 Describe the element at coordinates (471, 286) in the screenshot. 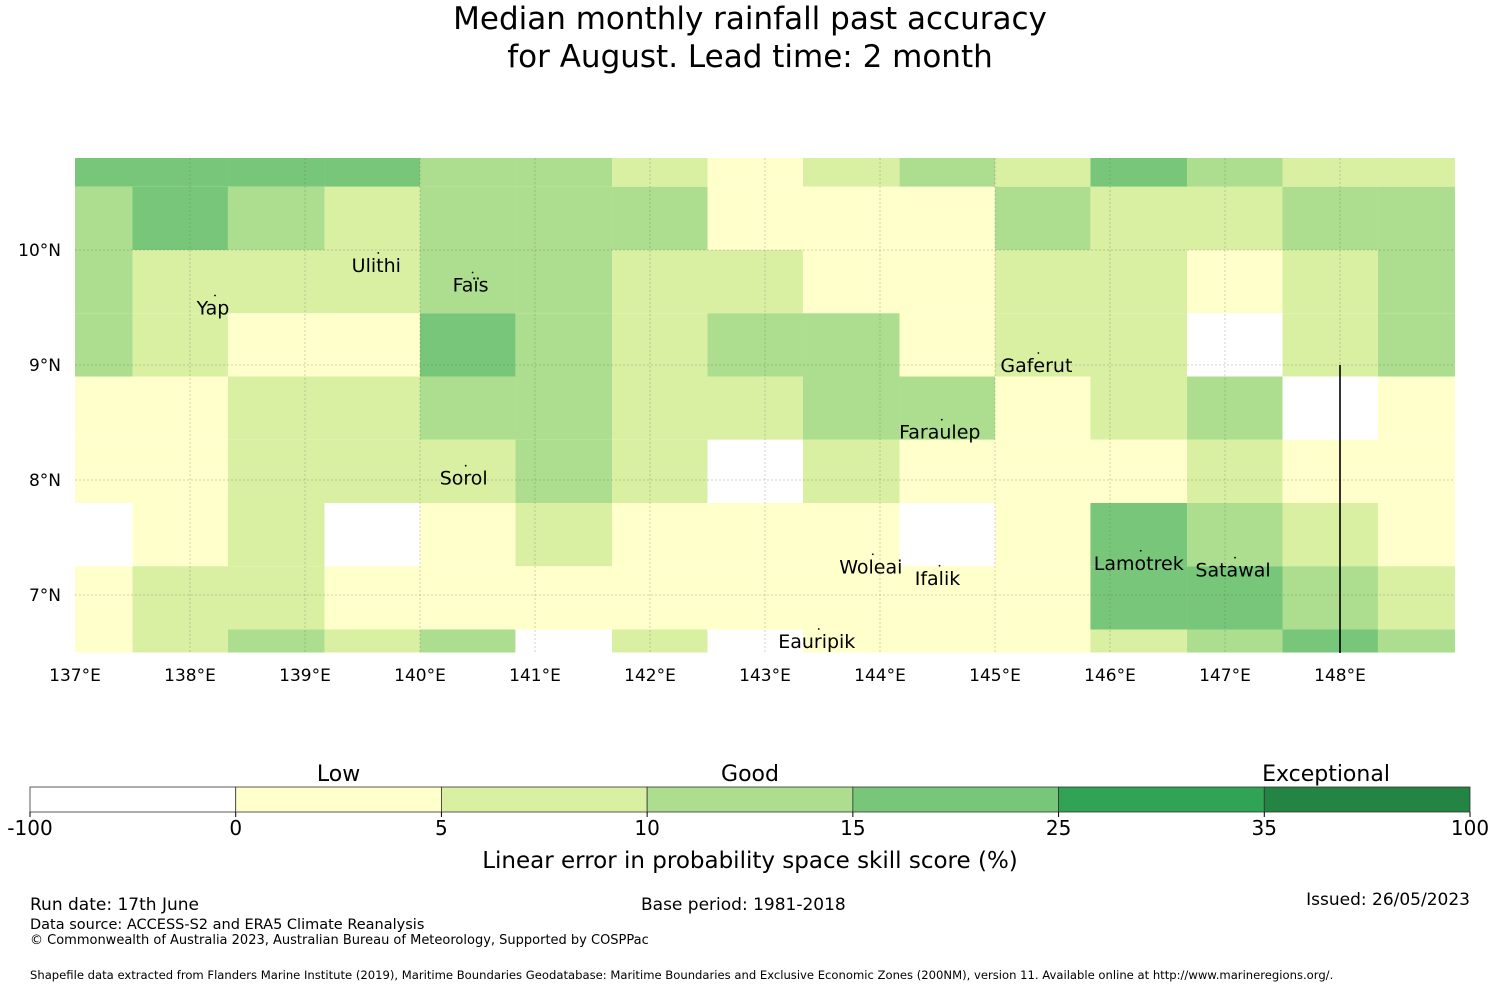

I see `island-label: Faïs` at that location.